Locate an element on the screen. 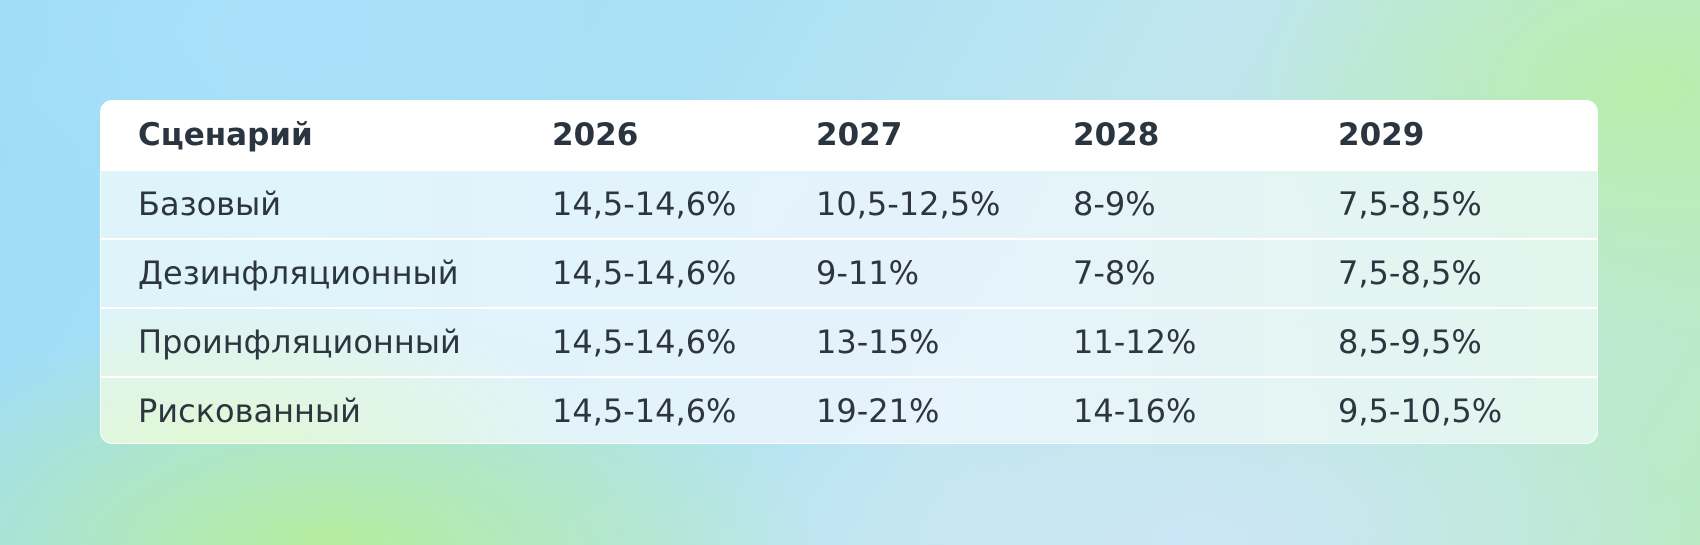 The width and height of the screenshot is (1700, 545). value-cell-2029: 8,5-9,5% is located at coordinates (1410, 342).